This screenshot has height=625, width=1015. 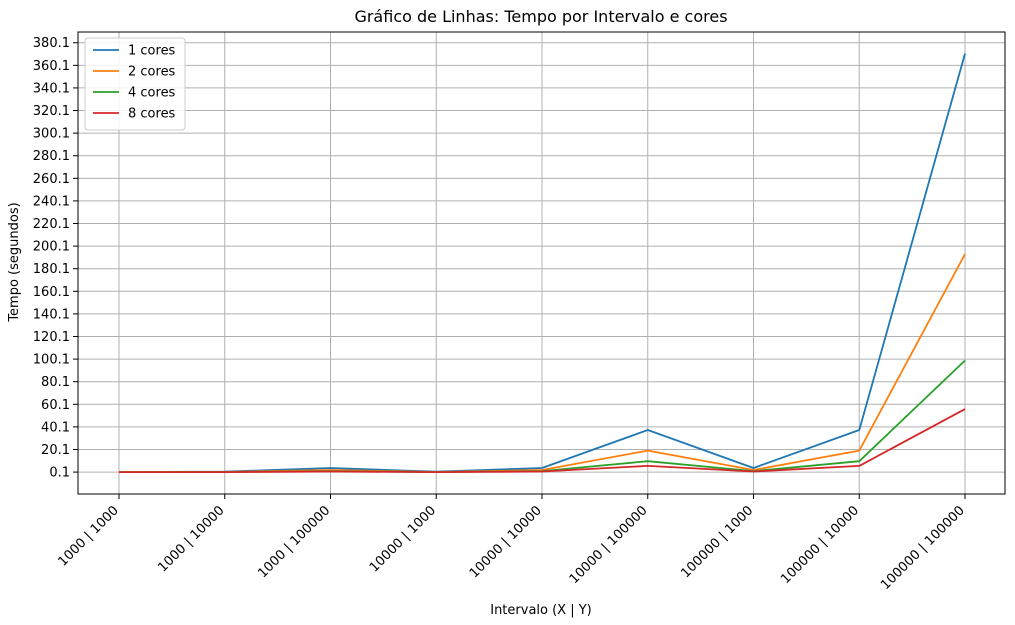 I want to click on legend: 1 cores 2 cores 4 cores 8 cores, so click(x=135, y=84).